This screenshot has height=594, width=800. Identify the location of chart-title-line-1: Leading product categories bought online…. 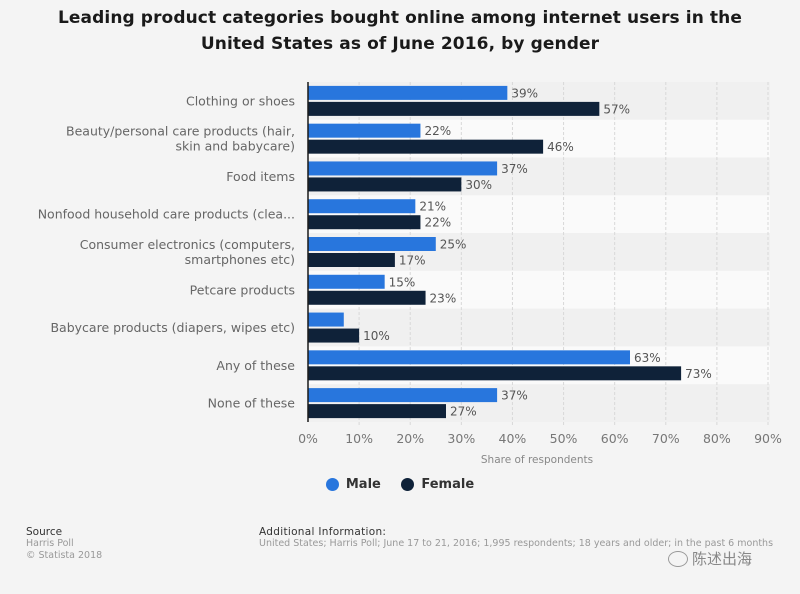
(399, 18).